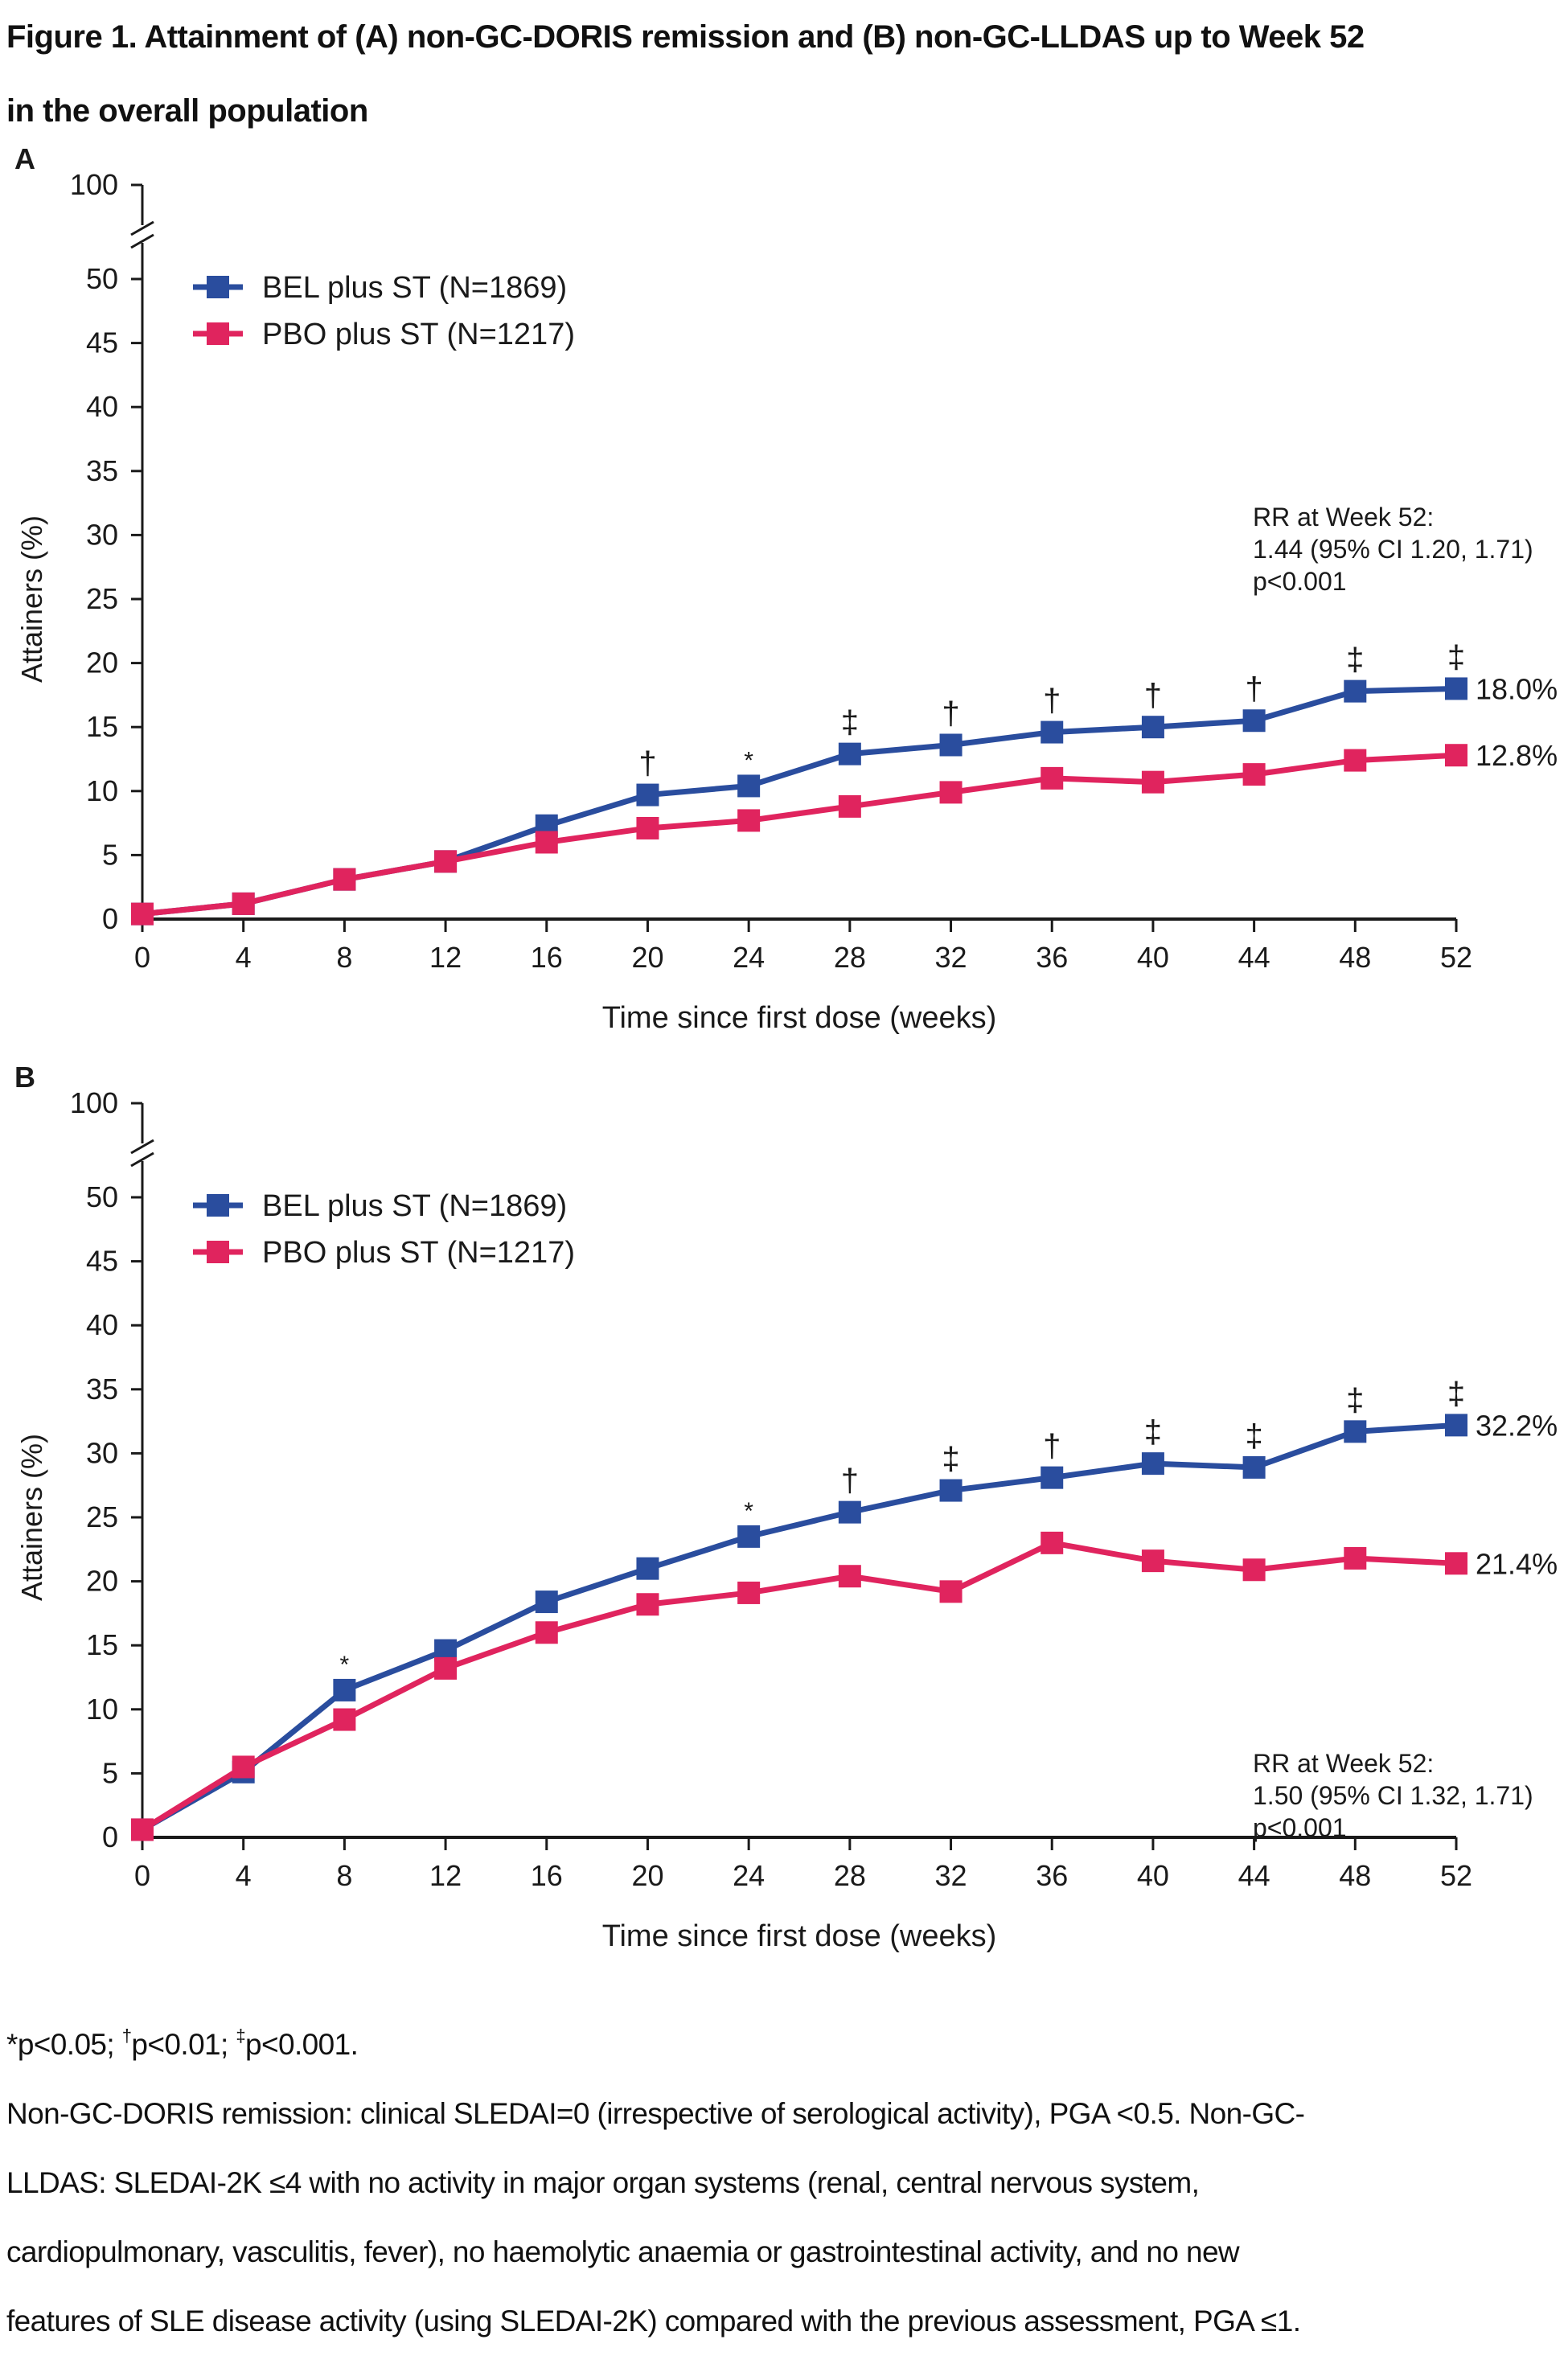 Image resolution: width=1568 pixels, height=2356 pixels. Describe the element at coordinates (31, 599) in the screenshot. I see `y-axis-label: Attainers (%)` at that location.